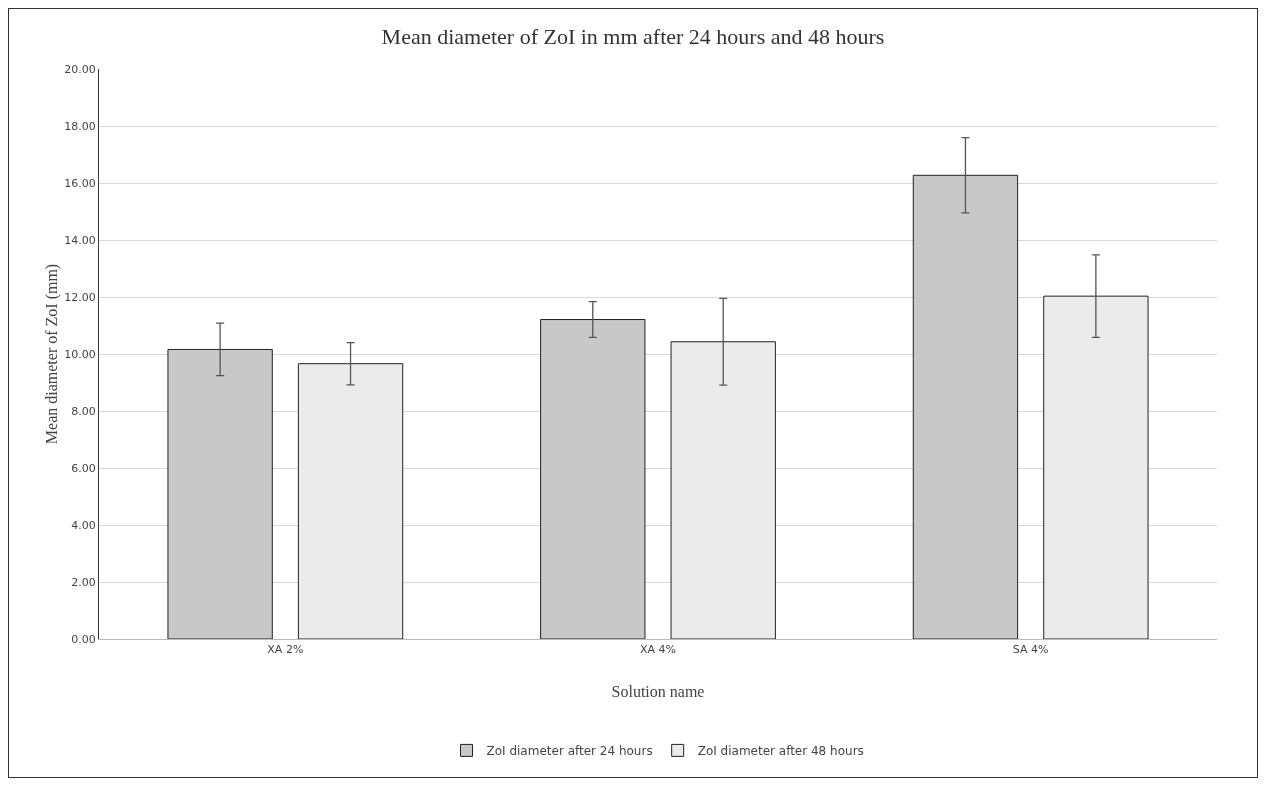 This screenshot has height=786, width=1267. I want to click on y-tick-label: 4.00, so click(83, 525).